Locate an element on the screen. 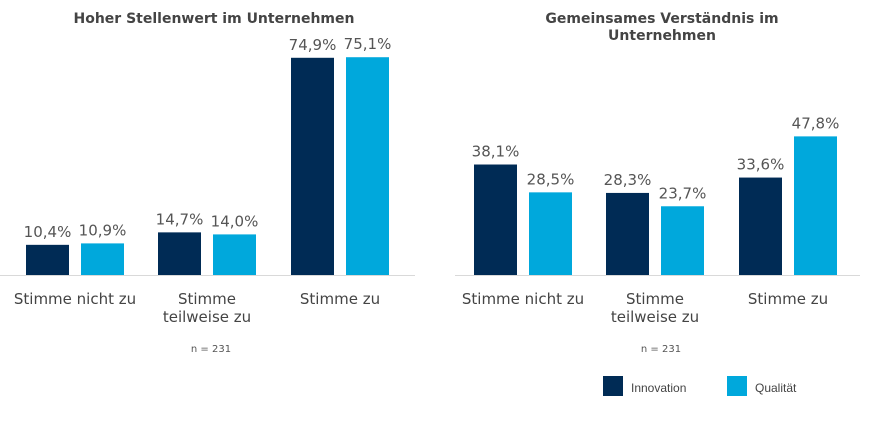 This screenshot has height=432, width=882. data-label: 14,0% is located at coordinates (235, 221).